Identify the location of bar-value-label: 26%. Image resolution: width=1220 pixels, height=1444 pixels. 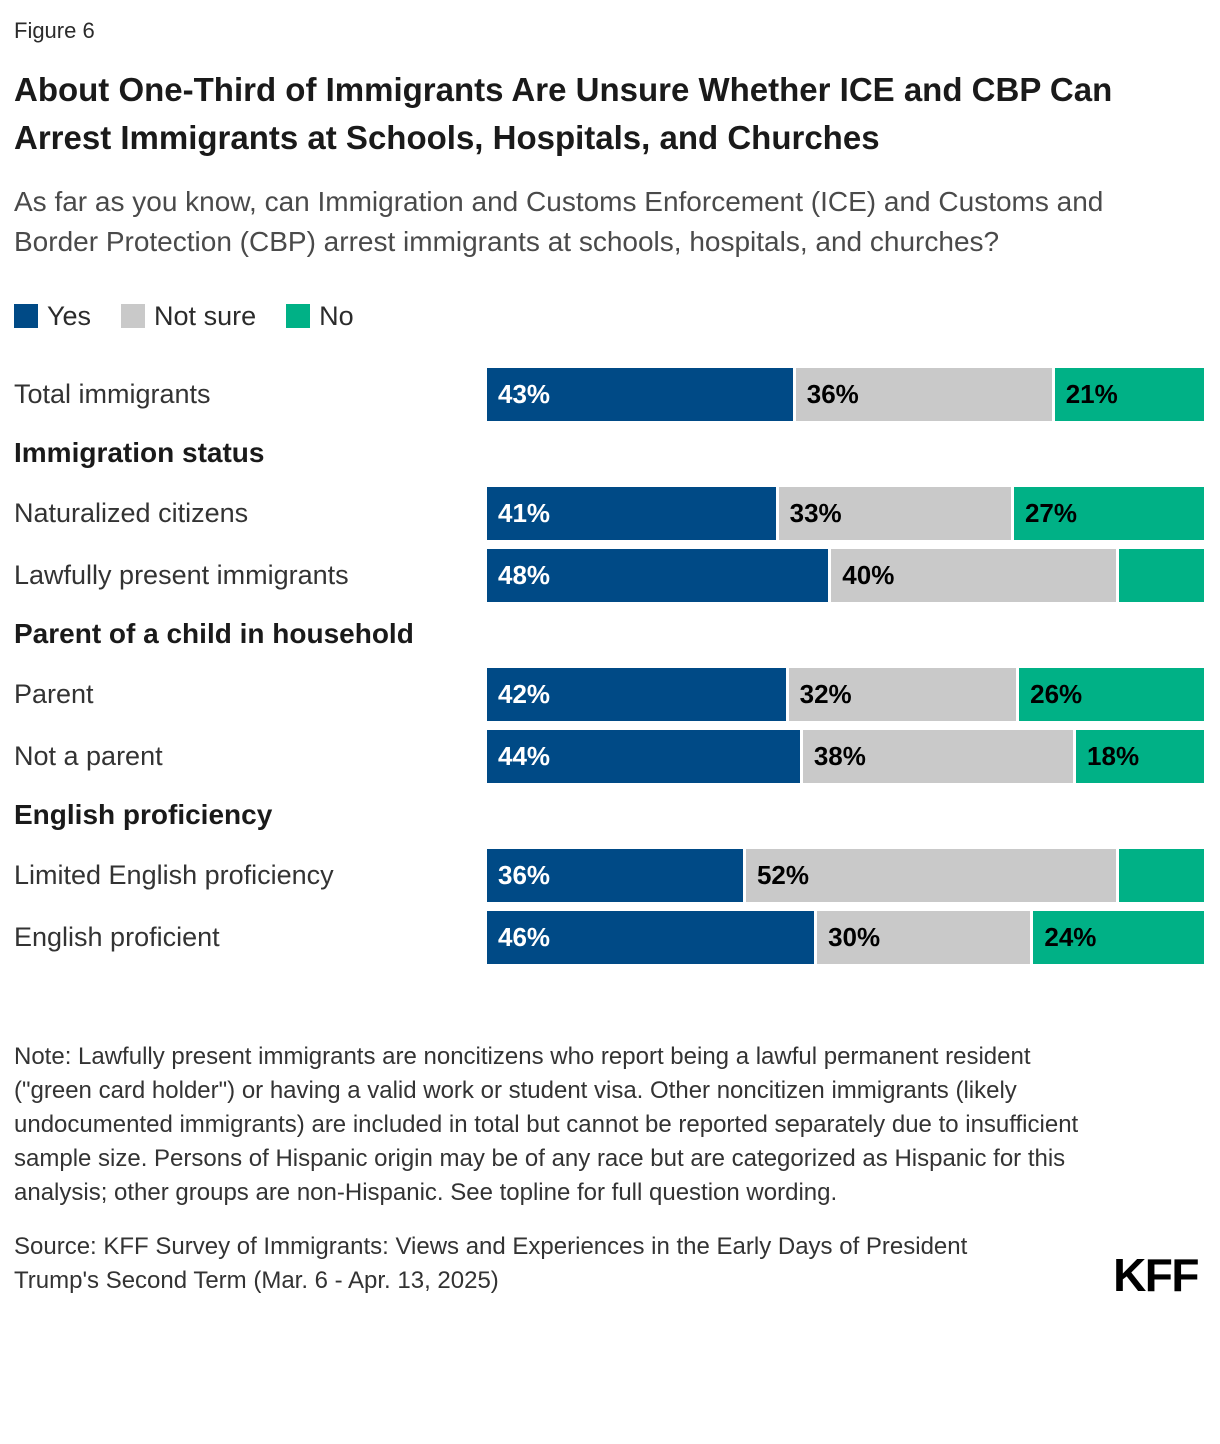
(1056, 693).